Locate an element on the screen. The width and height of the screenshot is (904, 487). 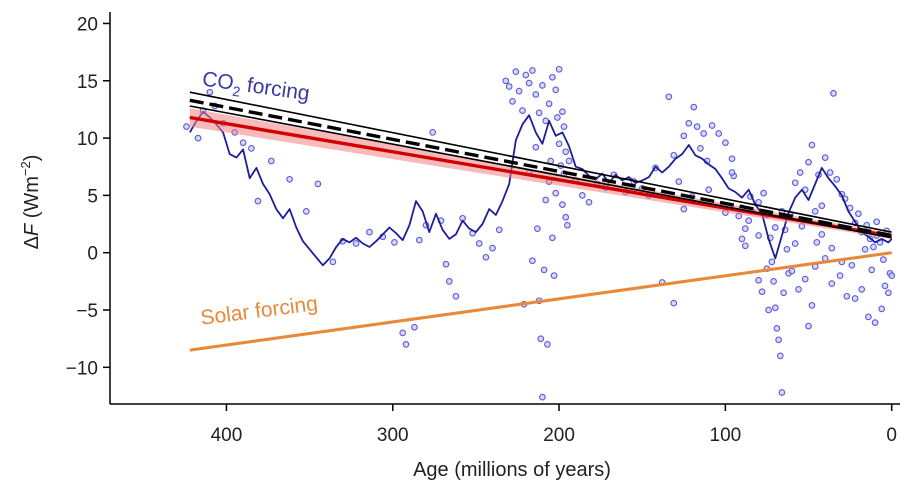
x-axis: 400 300 200 100 0 is located at coordinates (505, 424).